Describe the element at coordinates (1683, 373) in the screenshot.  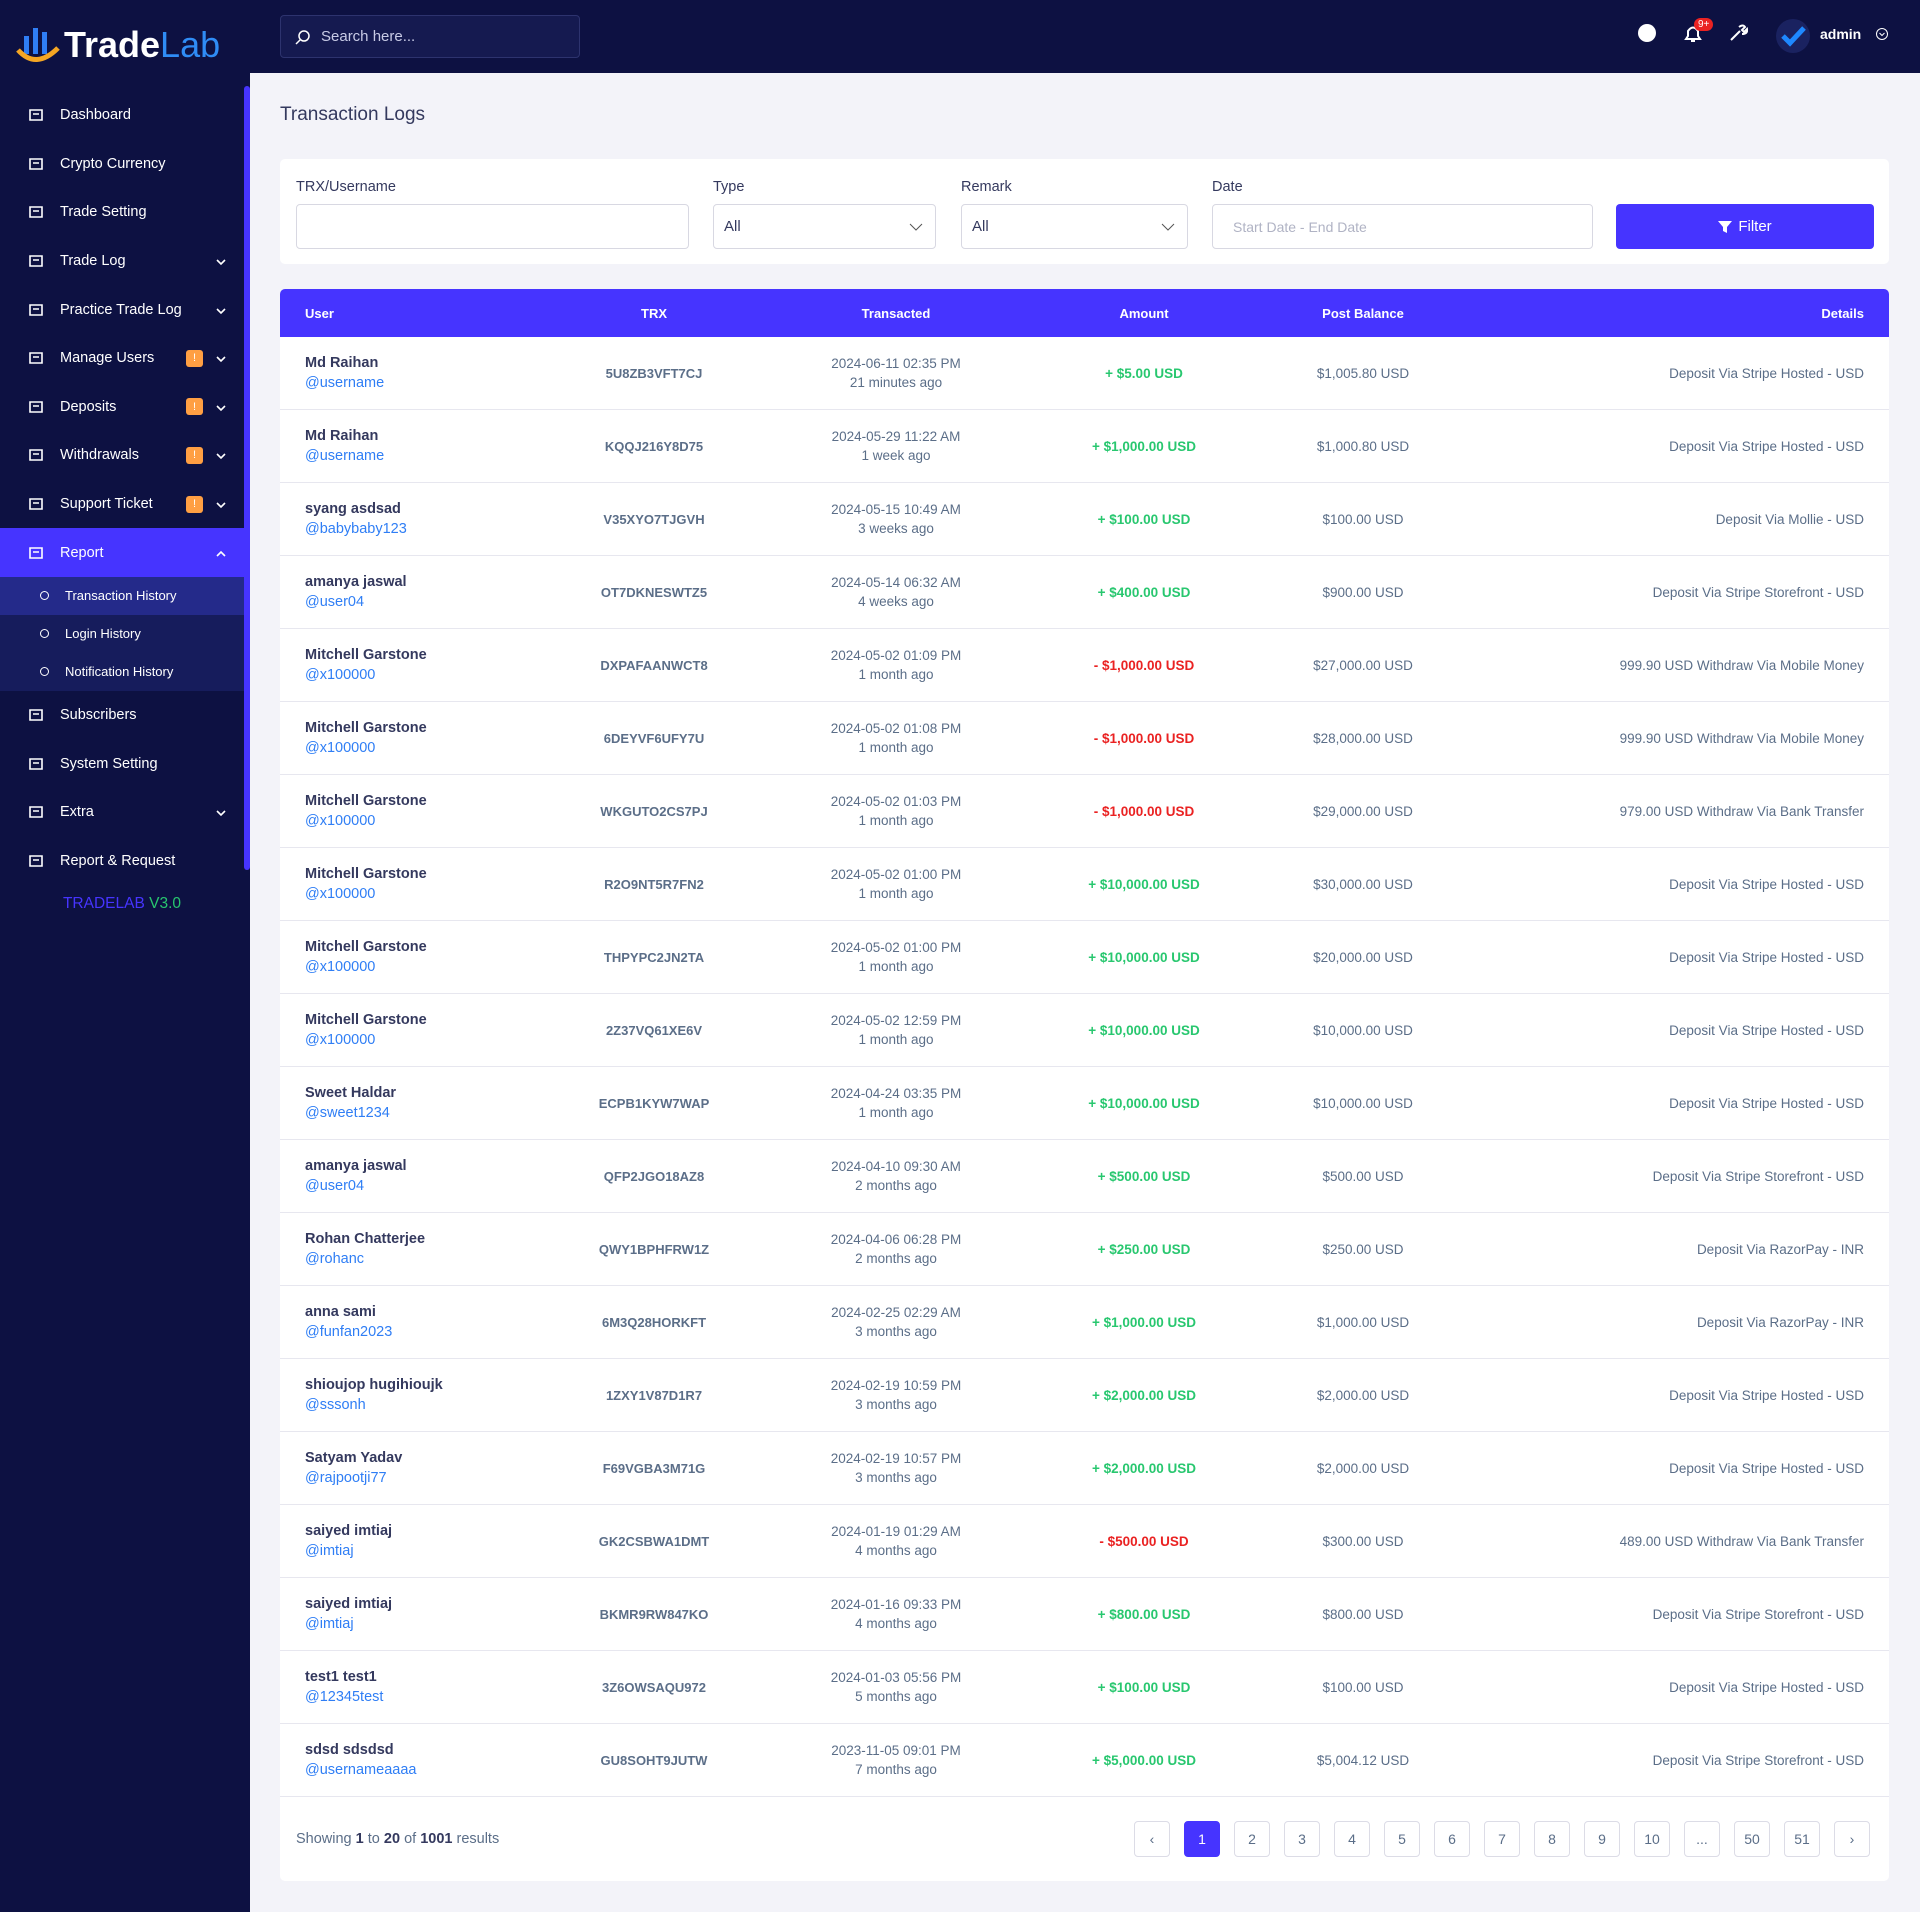
I see `details-cell: Deposit Via Stripe Hosted - USD` at that location.